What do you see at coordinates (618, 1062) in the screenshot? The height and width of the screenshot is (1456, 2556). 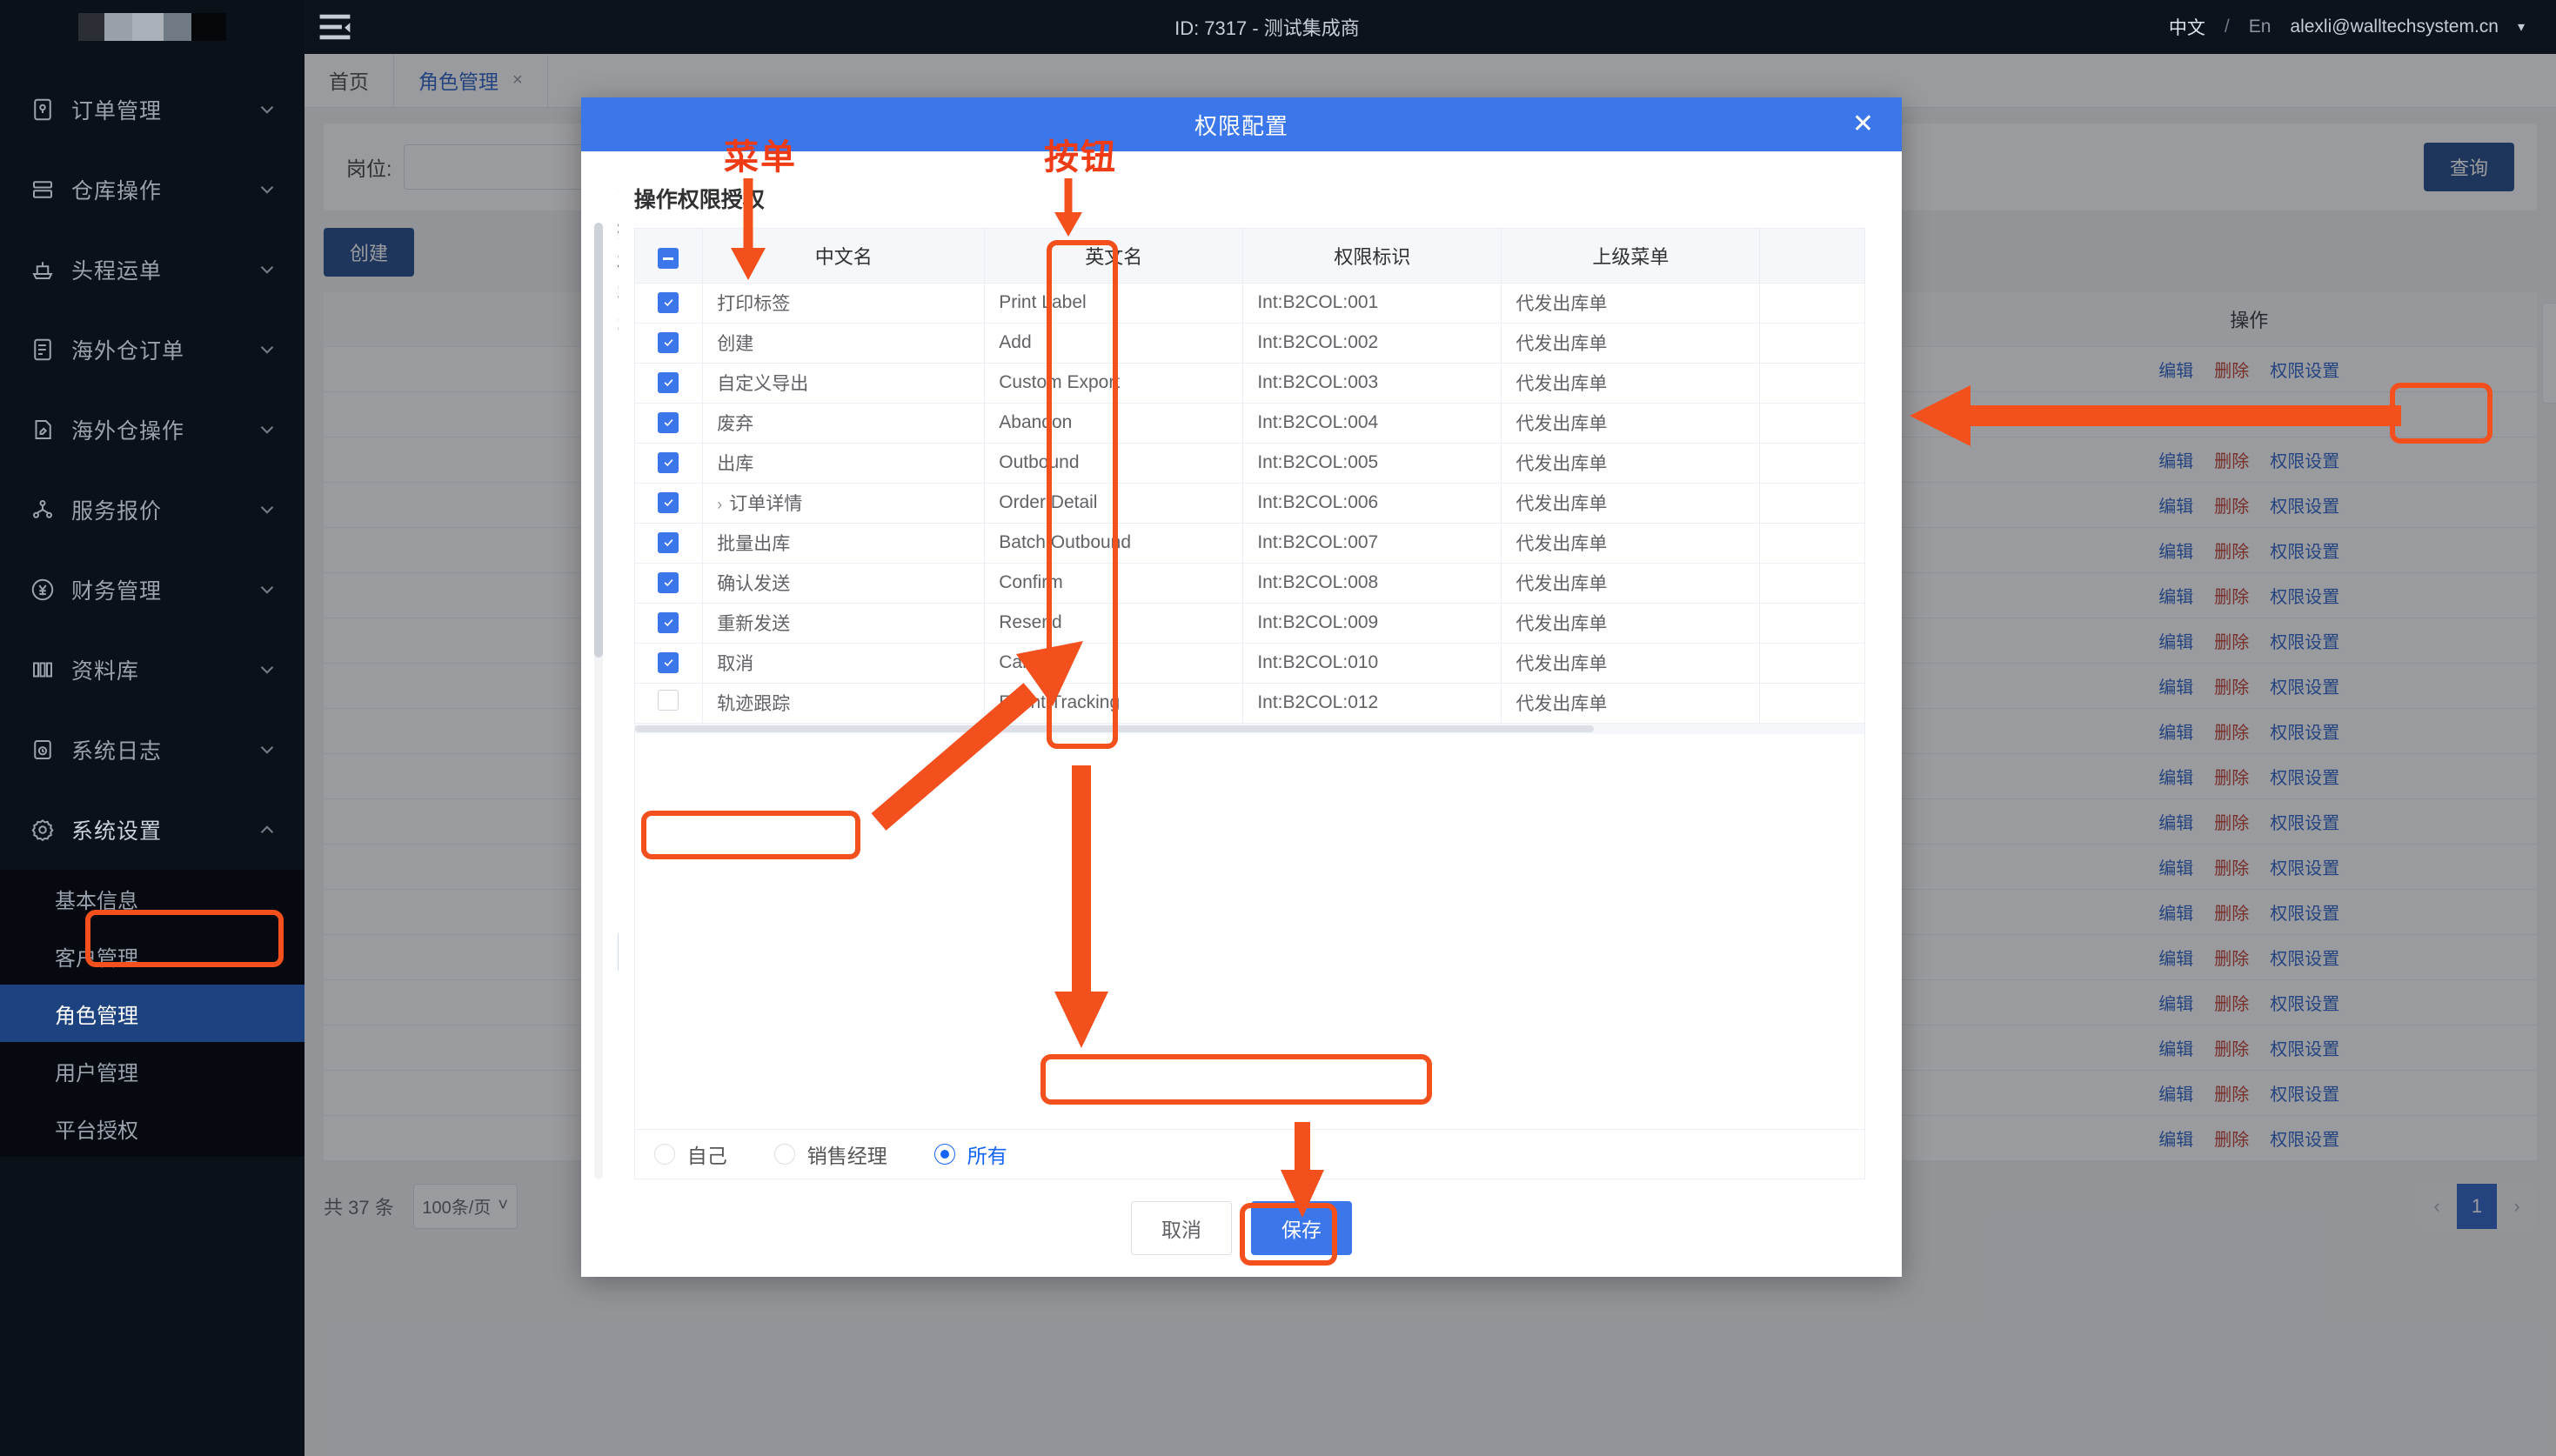 I see `tree-node: 海外仓操作` at bounding box center [618, 1062].